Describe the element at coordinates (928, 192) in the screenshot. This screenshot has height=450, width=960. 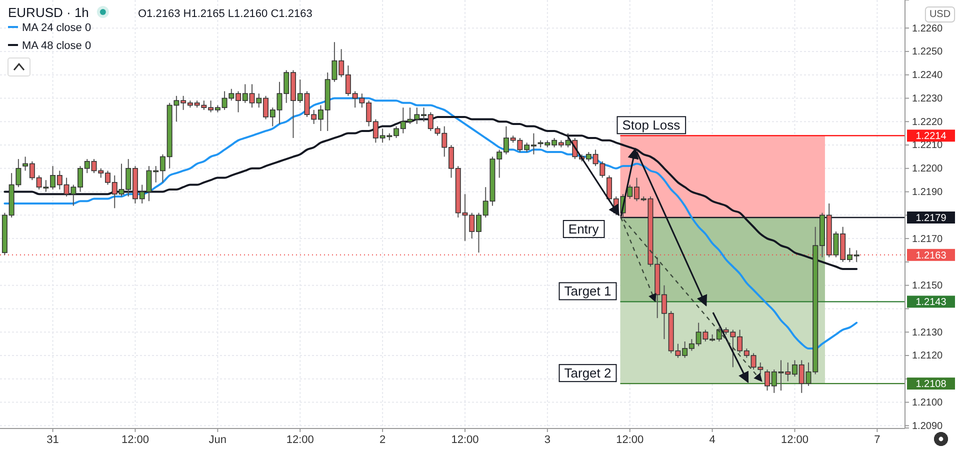
I see `y-tick-label: 1.2190` at that location.